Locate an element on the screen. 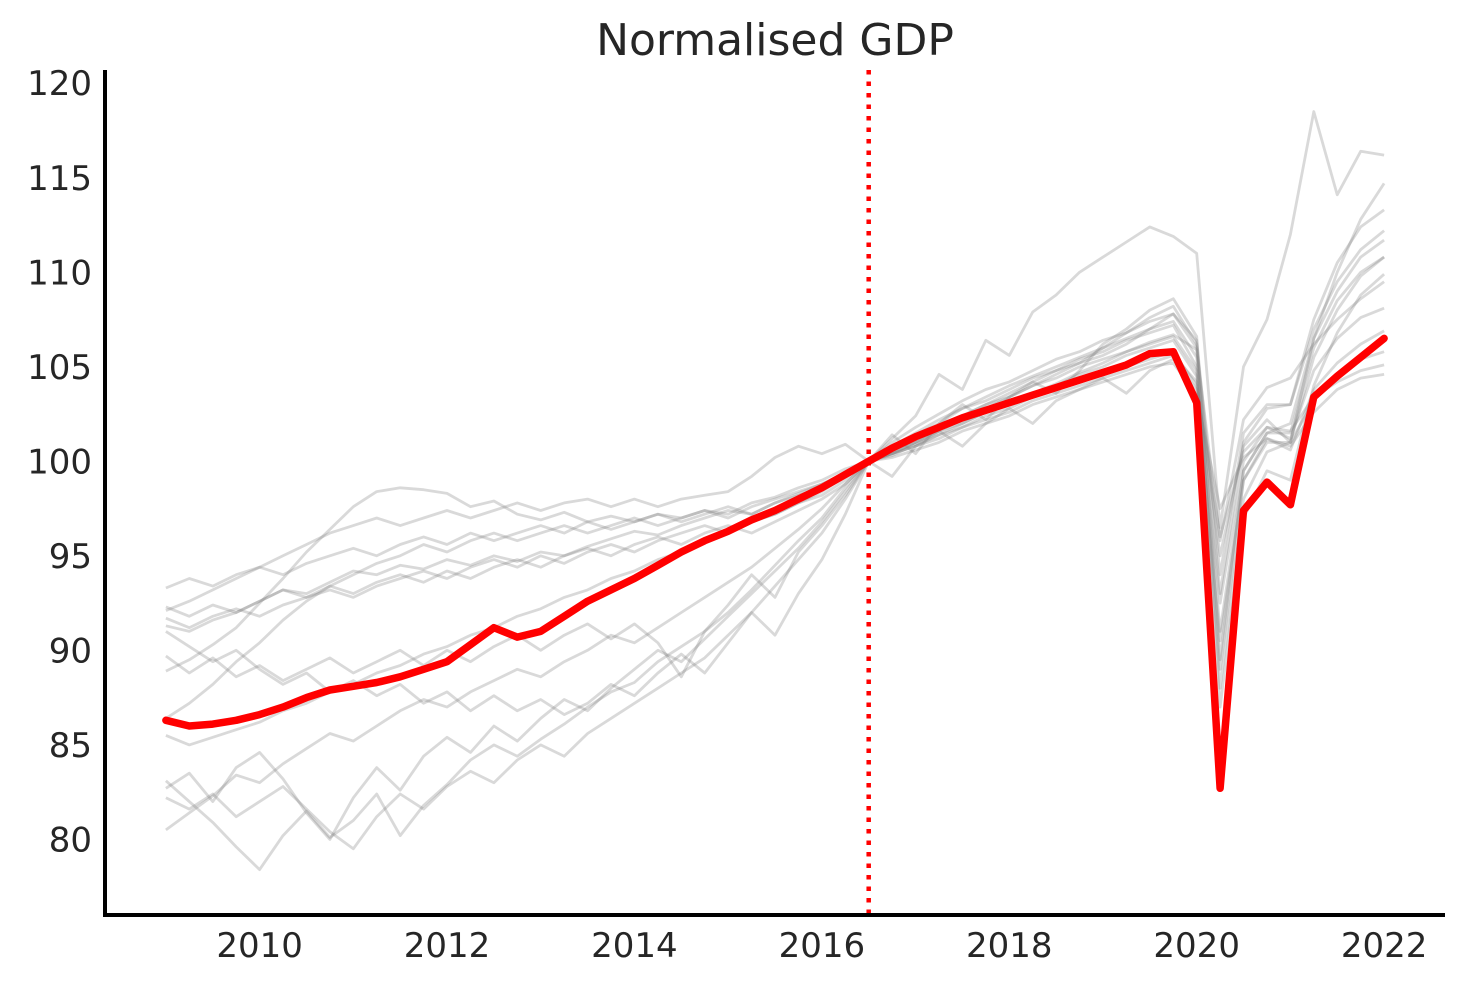 Image resolution: width=1463 pixels, height=983 pixels. y-tick-label: 120 is located at coordinates (59, 84).